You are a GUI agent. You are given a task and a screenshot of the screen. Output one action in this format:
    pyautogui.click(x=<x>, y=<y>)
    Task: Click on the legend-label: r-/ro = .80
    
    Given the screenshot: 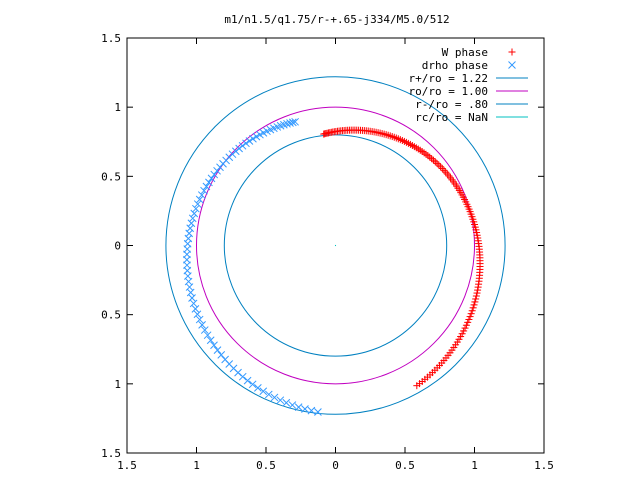 What is the action you would take?
    pyautogui.click(x=451, y=104)
    